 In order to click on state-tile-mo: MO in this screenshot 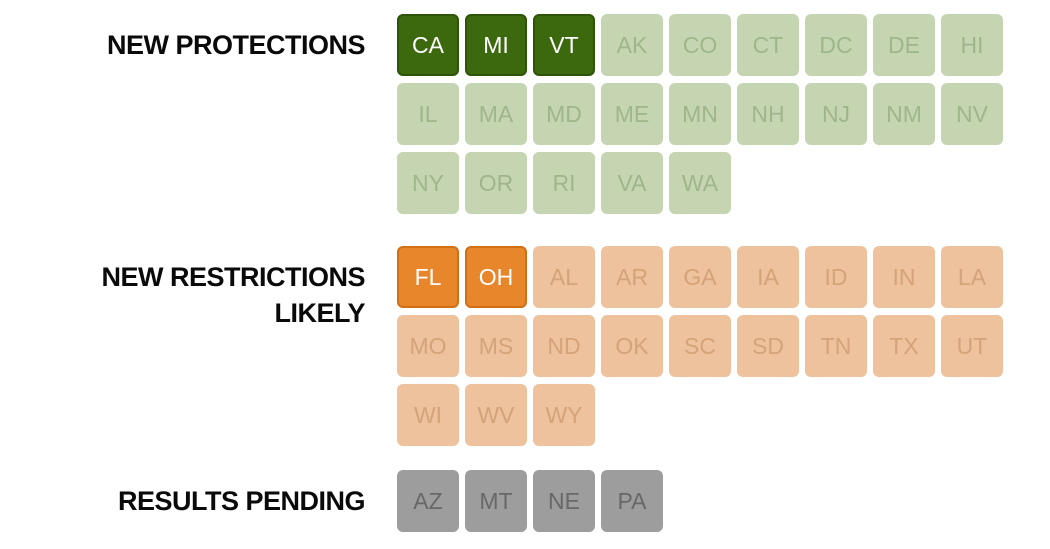, I will do `click(428, 346)`.